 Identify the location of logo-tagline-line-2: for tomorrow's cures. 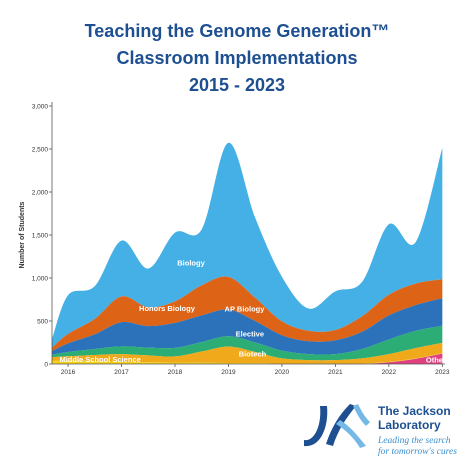
(417, 452).